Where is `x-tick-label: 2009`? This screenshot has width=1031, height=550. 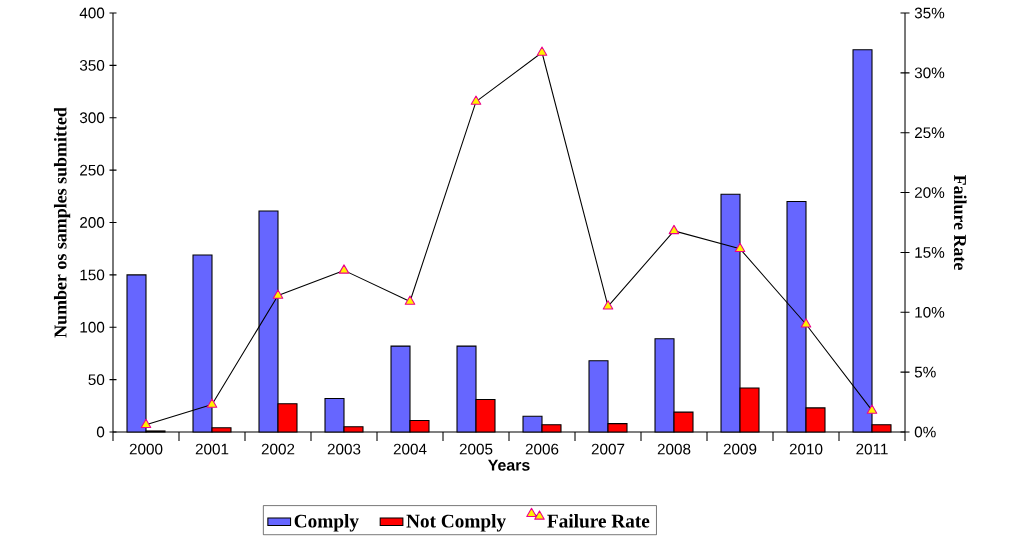 x-tick-label: 2009 is located at coordinates (740, 449).